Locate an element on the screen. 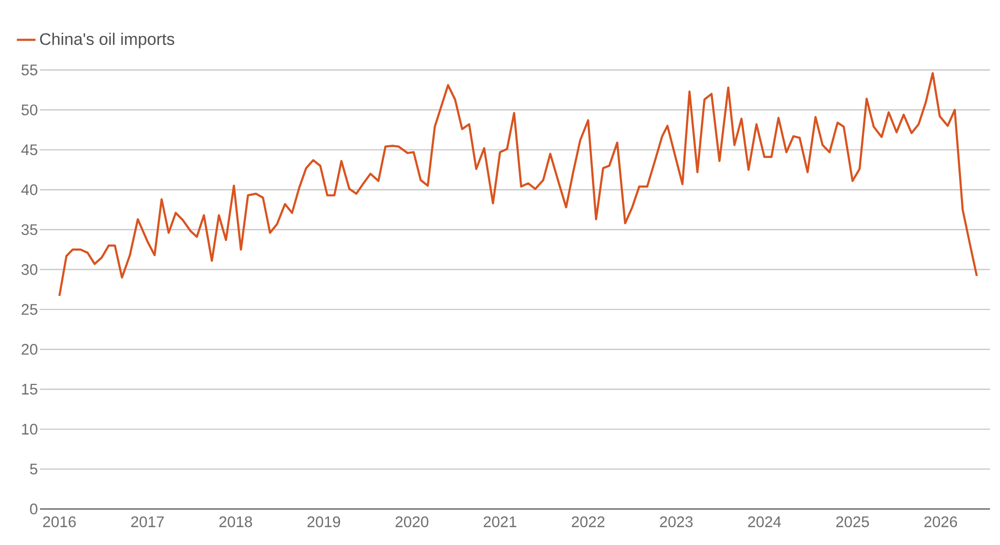 The width and height of the screenshot is (1000, 545). x-tick-label: 2023 is located at coordinates (676, 522).